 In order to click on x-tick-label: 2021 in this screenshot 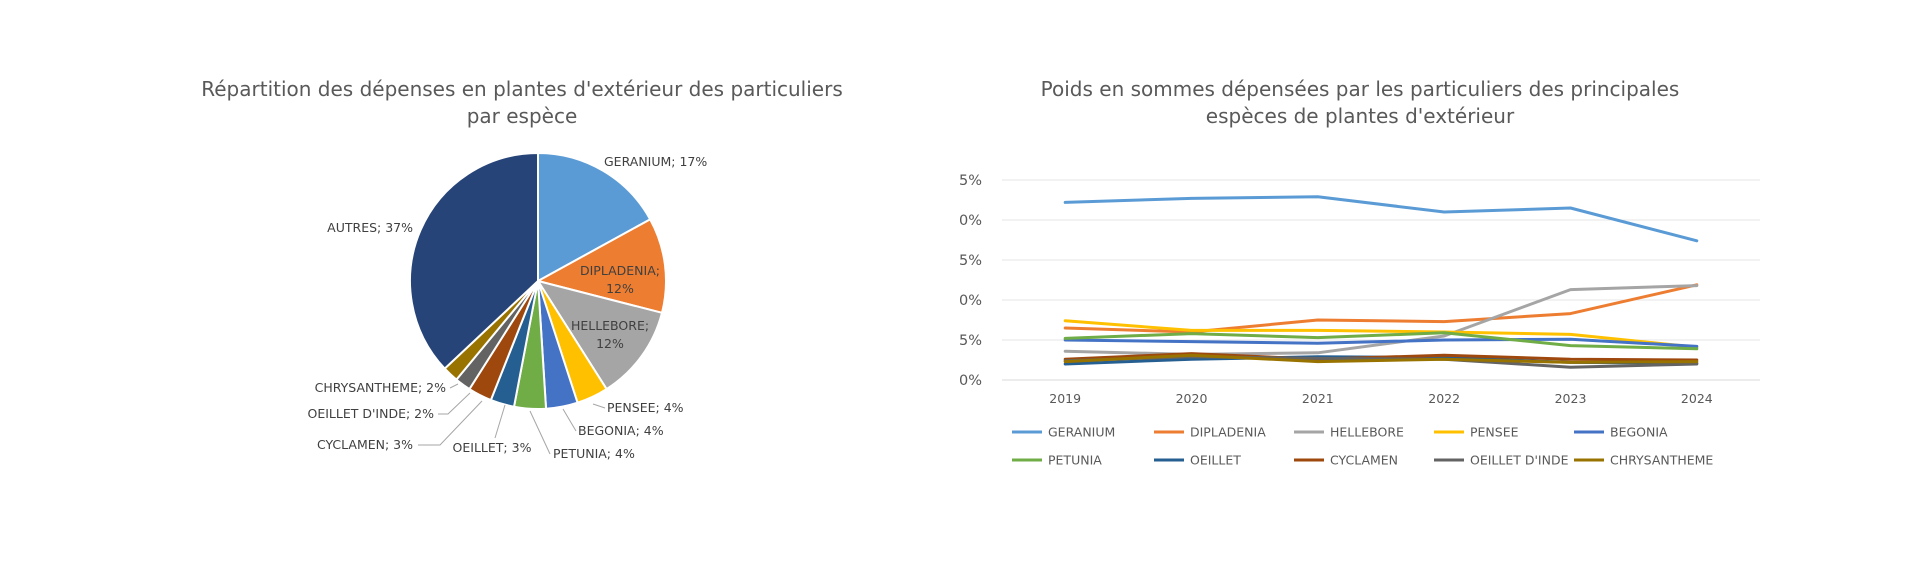, I will do `click(1318, 398)`.